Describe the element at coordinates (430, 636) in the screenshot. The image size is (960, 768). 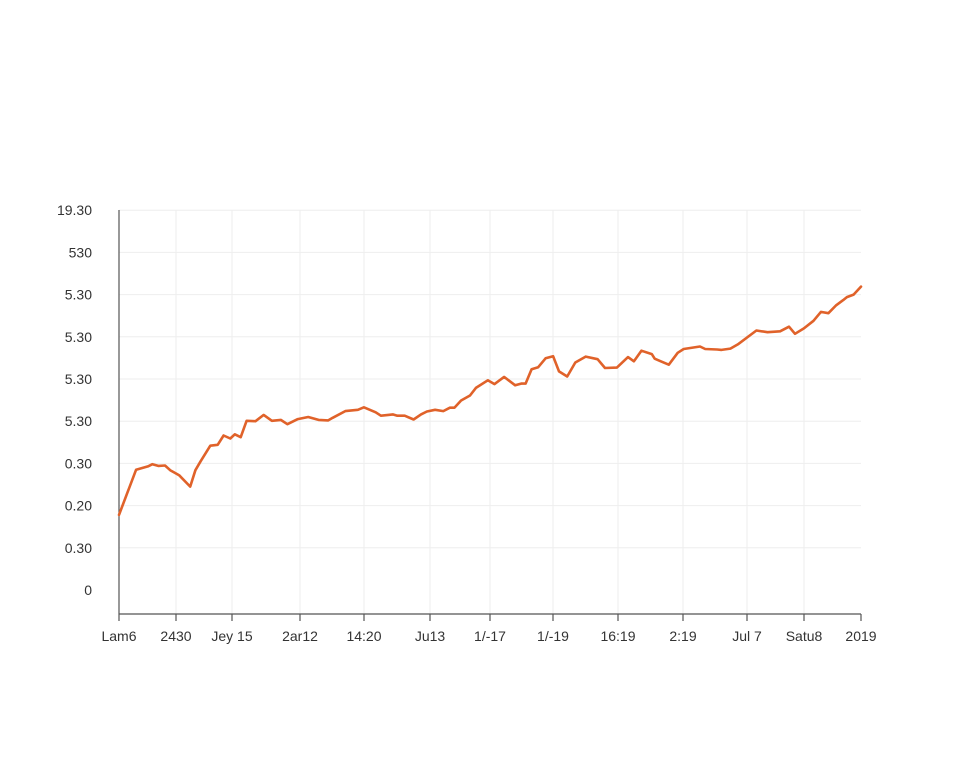
I see `x-tick-label: Ju13` at that location.